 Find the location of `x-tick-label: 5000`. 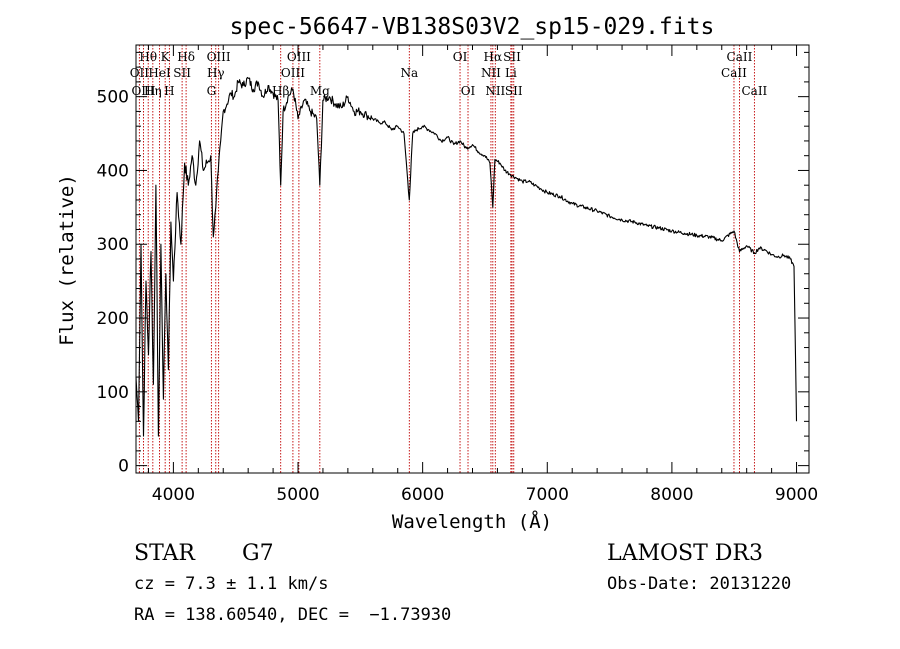

x-tick-label: 5000 is located at coordinates (297, 495).